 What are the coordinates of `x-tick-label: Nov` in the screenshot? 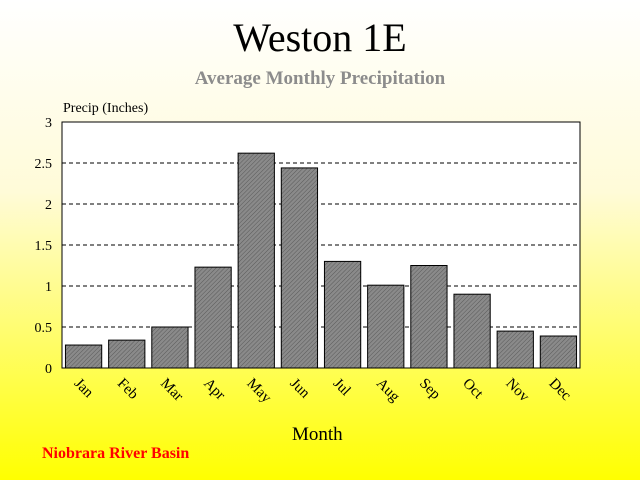 It's located at (517, 391).